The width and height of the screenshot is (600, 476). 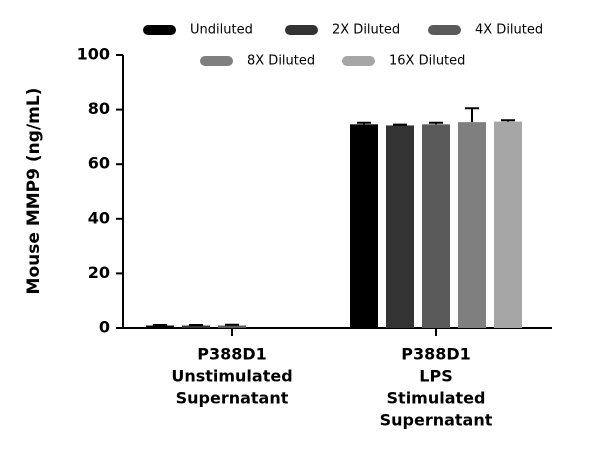 I want to click on legend-label: 4X Diluted, so click(x=509, y=30).